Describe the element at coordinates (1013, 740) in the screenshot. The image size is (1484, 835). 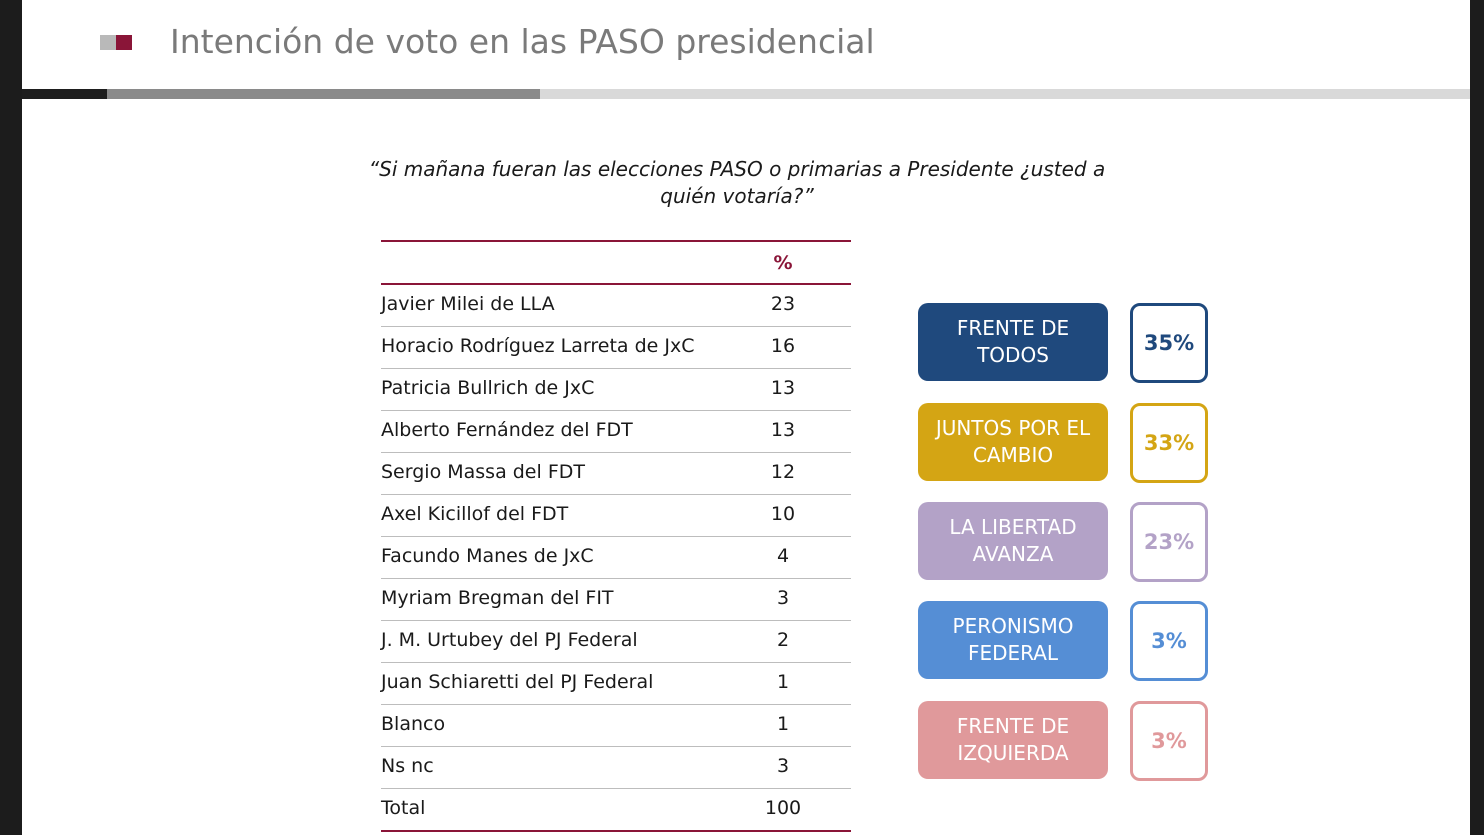
I see `party-label: FRENTE DE IZQUIERDA` at that location.